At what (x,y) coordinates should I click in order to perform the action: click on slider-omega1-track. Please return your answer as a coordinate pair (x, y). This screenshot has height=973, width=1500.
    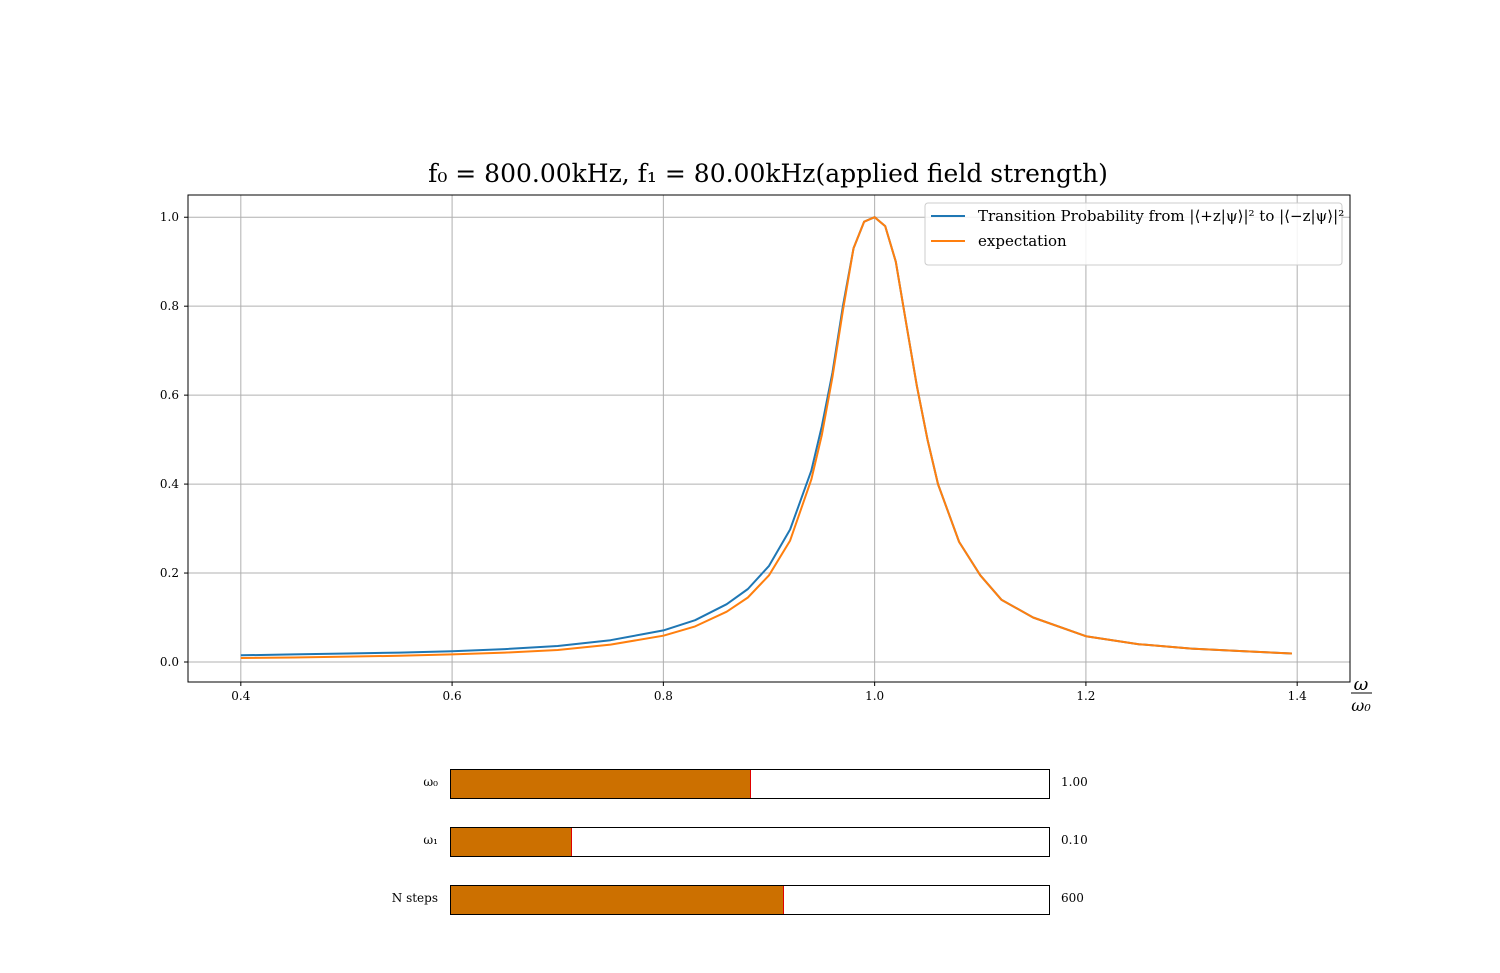
    Looking at the image, I should click on (750, 842).